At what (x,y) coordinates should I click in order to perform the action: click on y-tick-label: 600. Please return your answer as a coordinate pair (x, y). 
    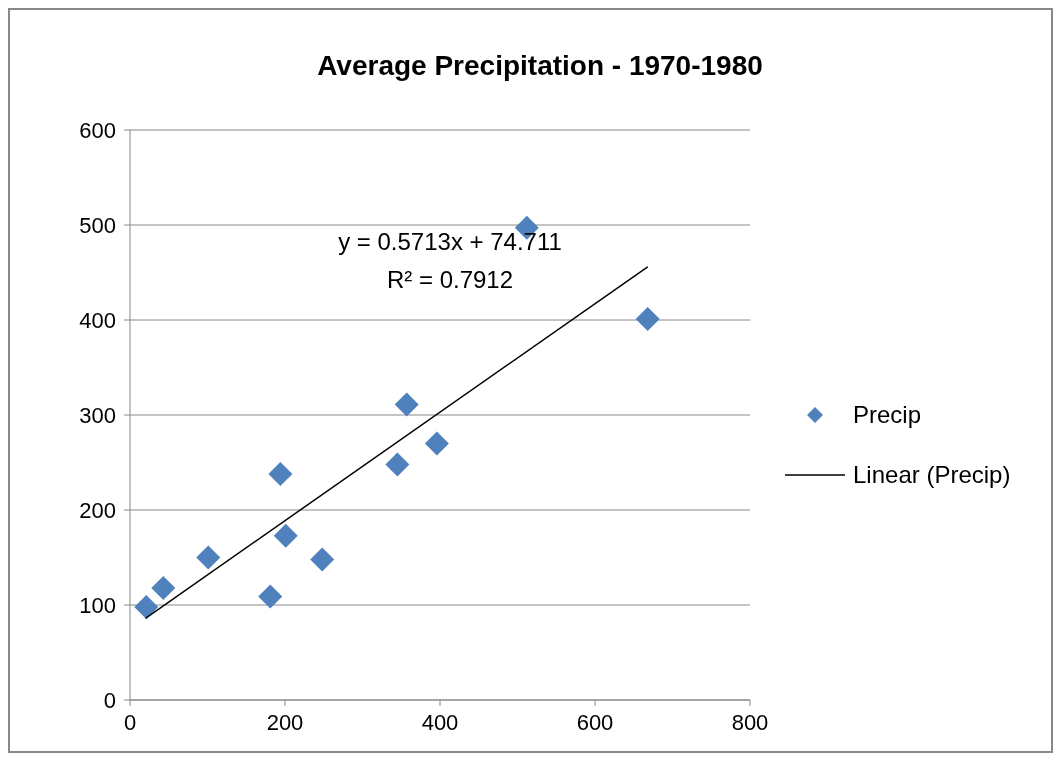
    Looking at the image, I should click on (97, 130).